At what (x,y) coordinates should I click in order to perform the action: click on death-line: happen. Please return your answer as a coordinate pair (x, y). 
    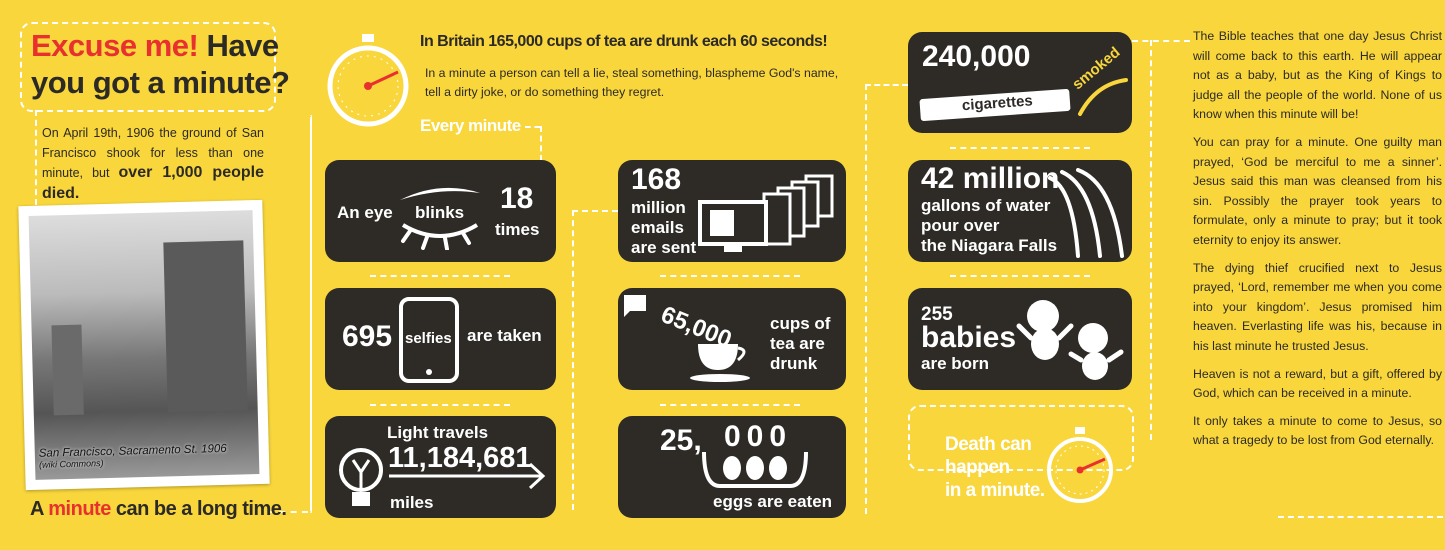
    Looking at the image, I should click on (977, 467).